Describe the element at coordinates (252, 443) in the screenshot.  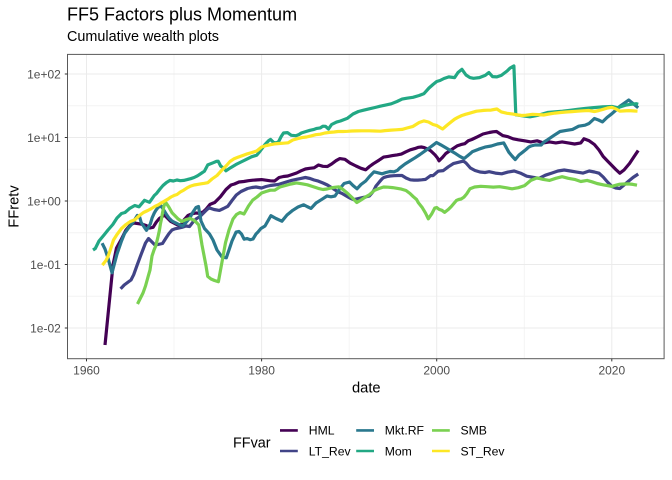
I see `svg-text: FFvar` at that location.